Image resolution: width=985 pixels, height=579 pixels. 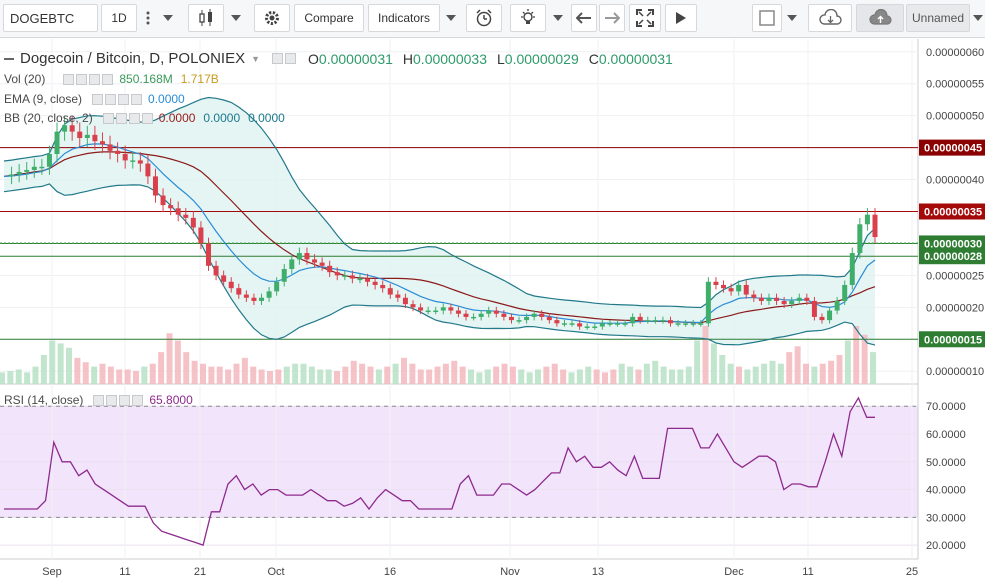 What do you see at coordinates (584, 18) in the screenshot?
I see `undo-icon` at bounding box center [584, 18].